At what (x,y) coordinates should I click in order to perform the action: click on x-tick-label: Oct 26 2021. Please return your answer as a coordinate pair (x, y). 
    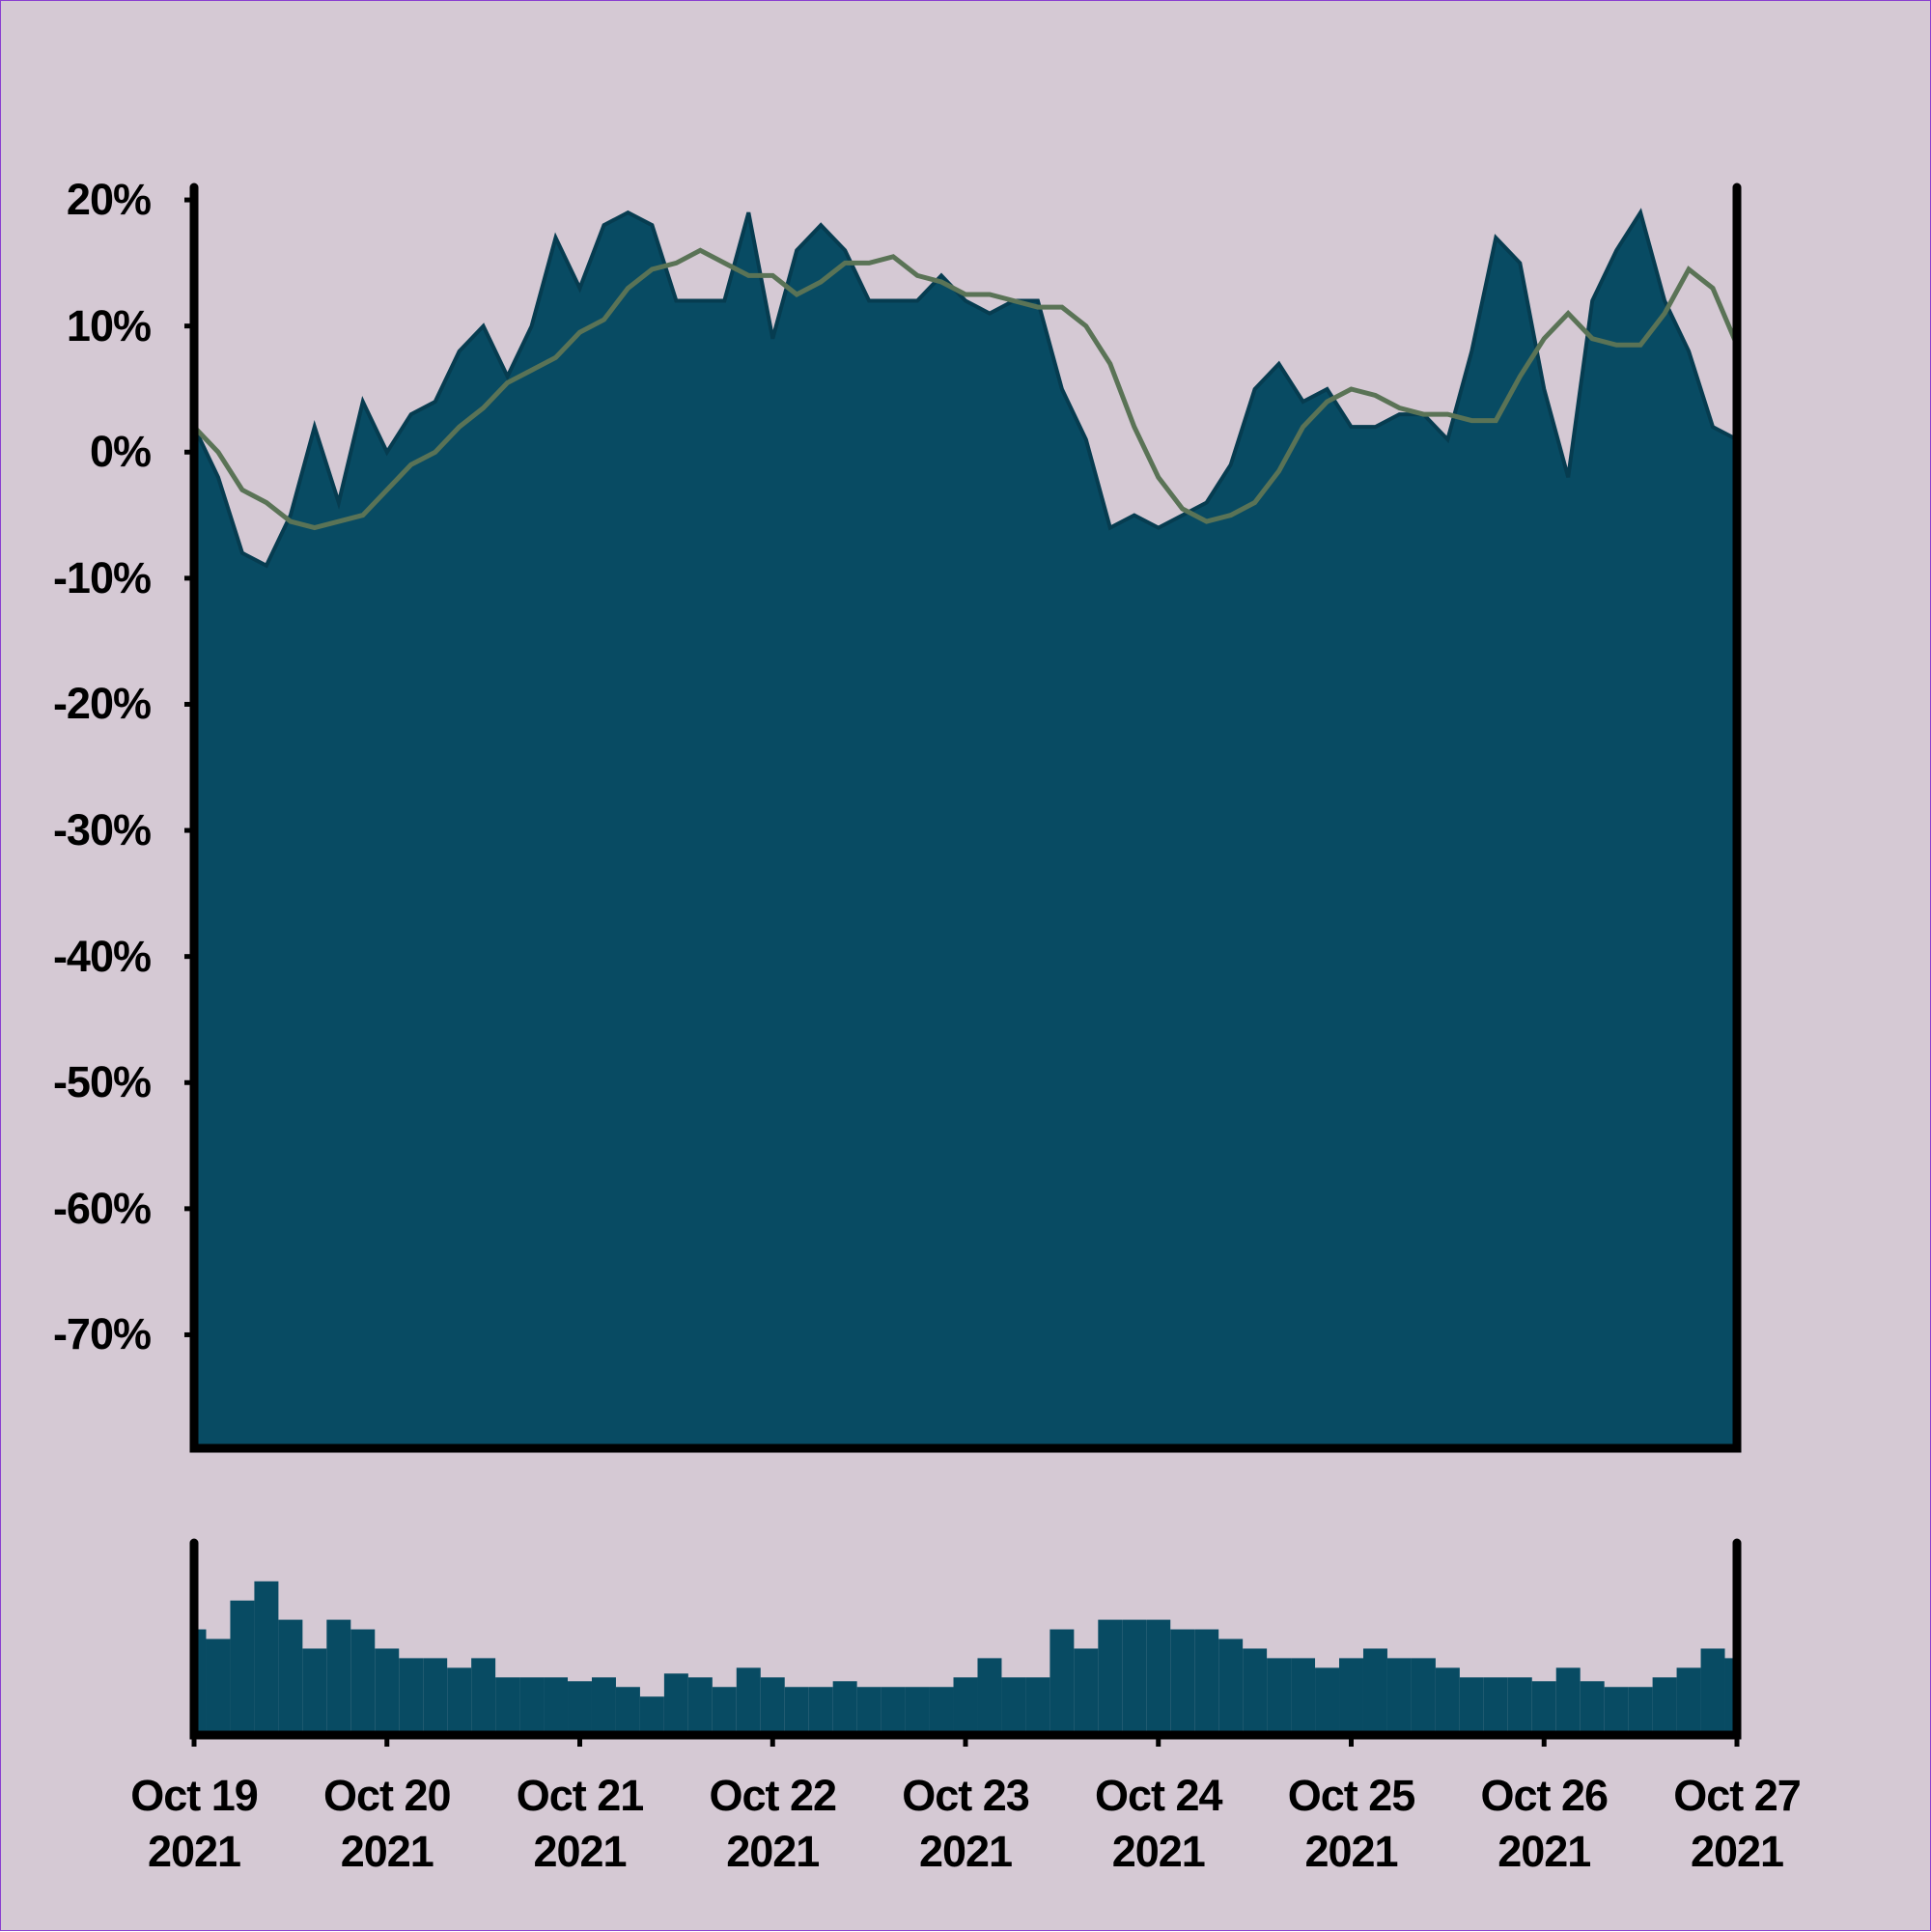
    Looking at the image, I should click on (1544, 1824).